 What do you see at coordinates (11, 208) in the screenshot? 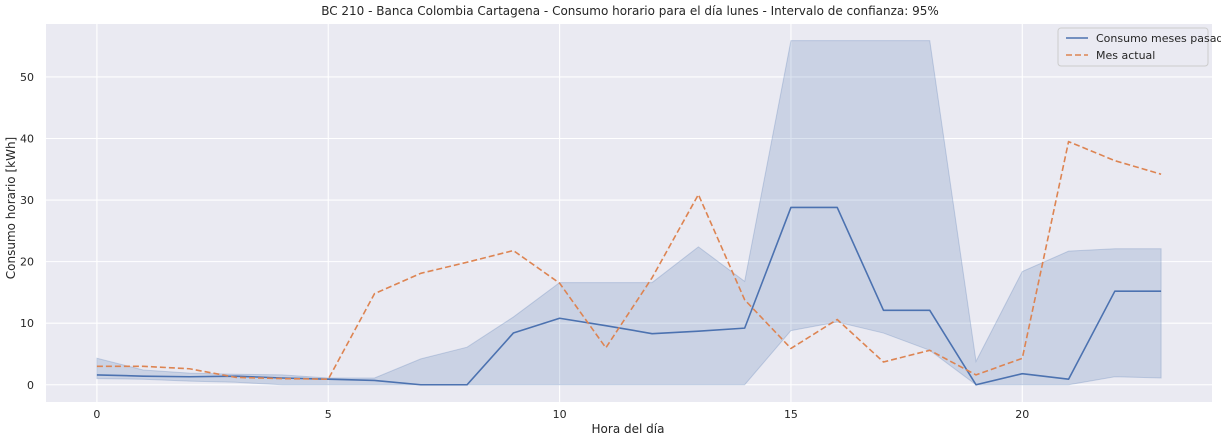
I see `y-axis-label: Consumo horario [kWh]` at bounding box center [11, 208].